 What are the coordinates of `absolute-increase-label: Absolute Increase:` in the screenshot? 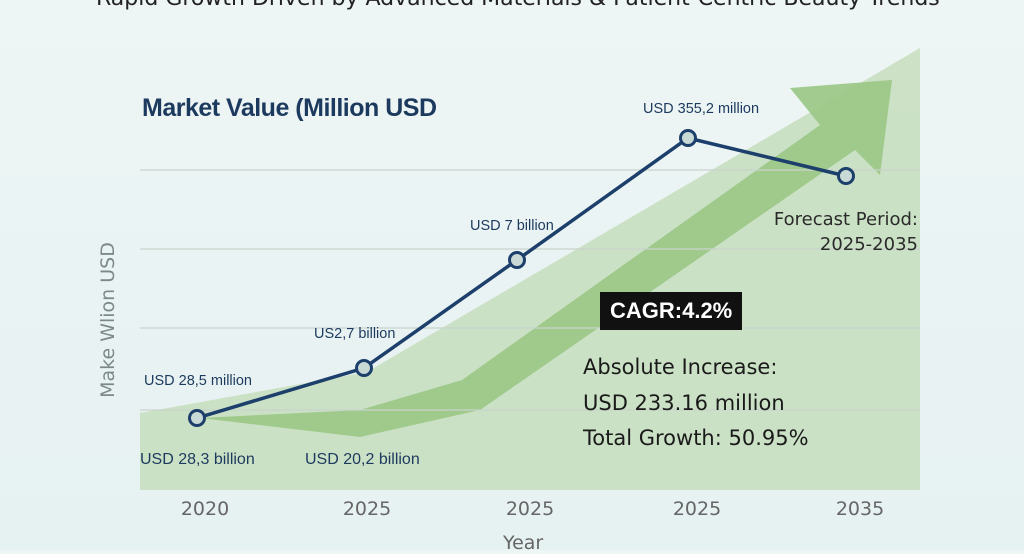 It's located at (680, 367).